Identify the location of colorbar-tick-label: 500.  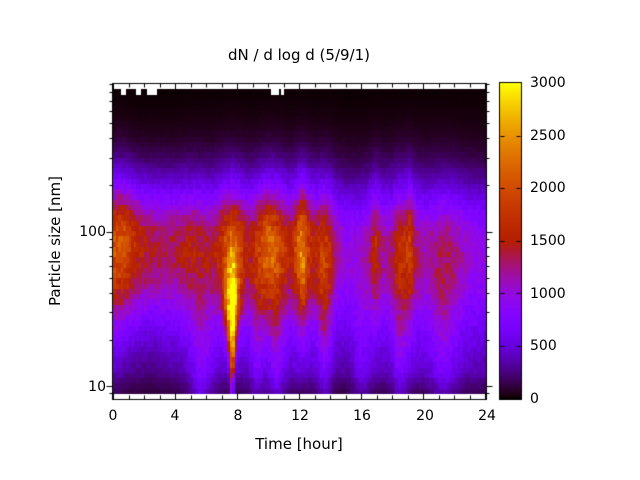
(543, 346).